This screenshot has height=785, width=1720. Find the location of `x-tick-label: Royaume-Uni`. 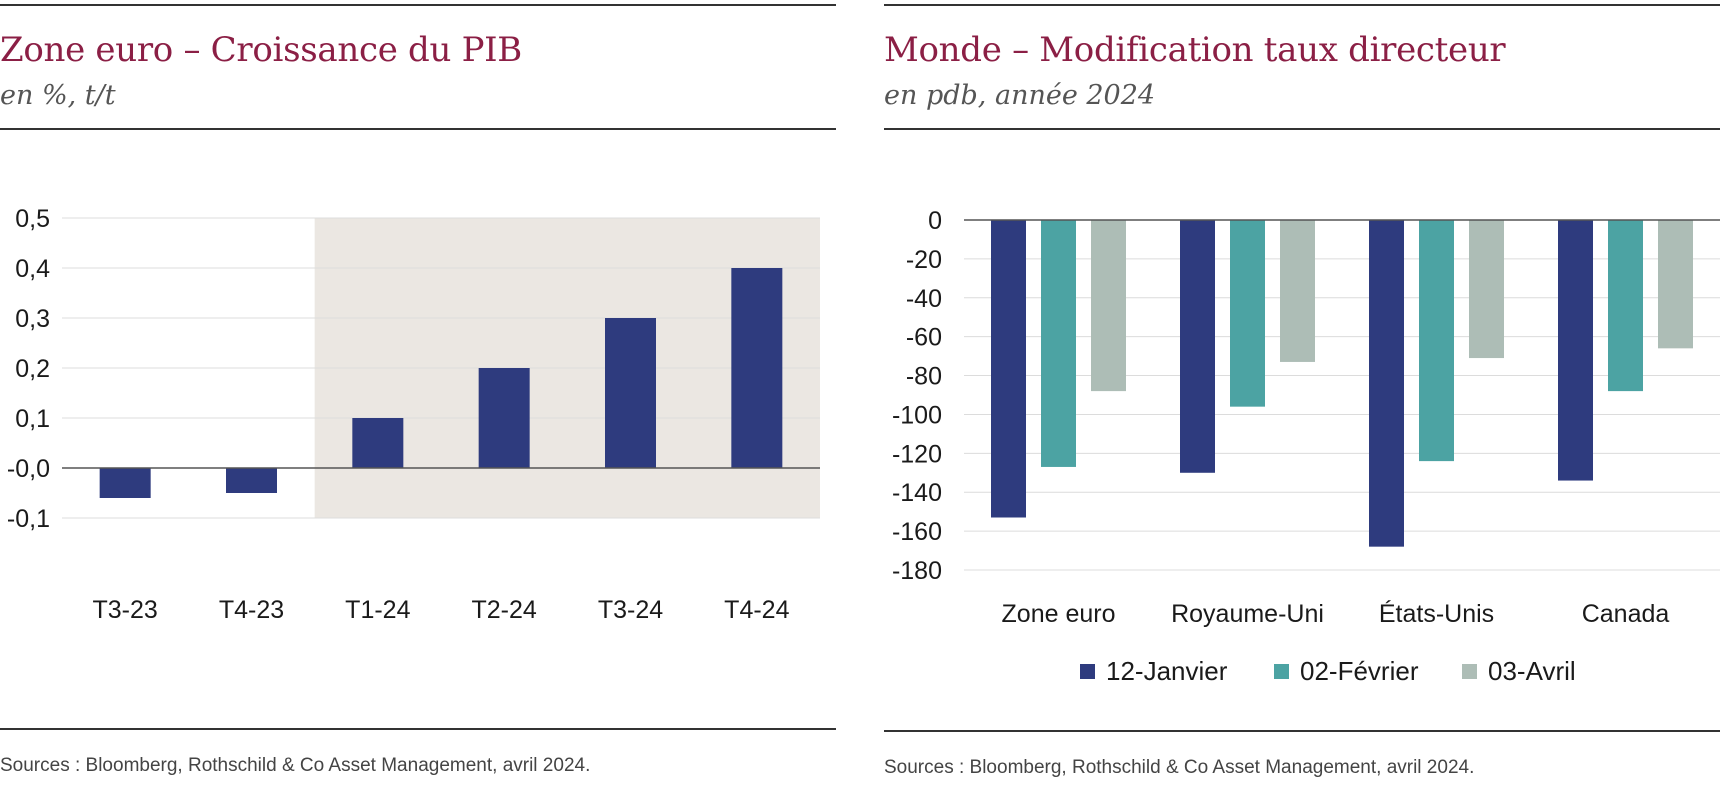

x-tick-label: Royaume-Uni is located at coordinates (1247, 614).